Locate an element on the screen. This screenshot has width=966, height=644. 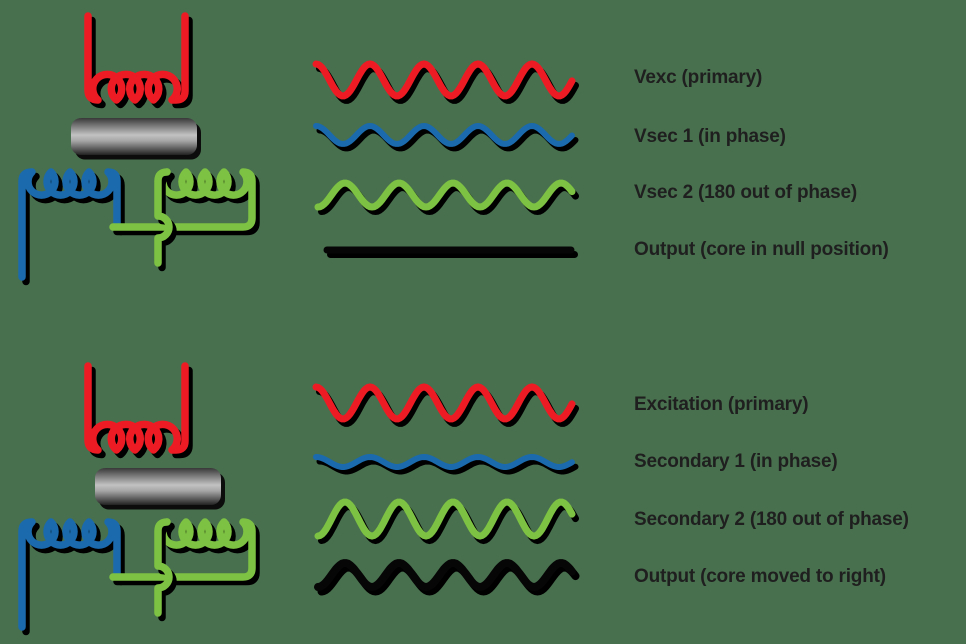
core-null-position is located at coordinates (136, 139).